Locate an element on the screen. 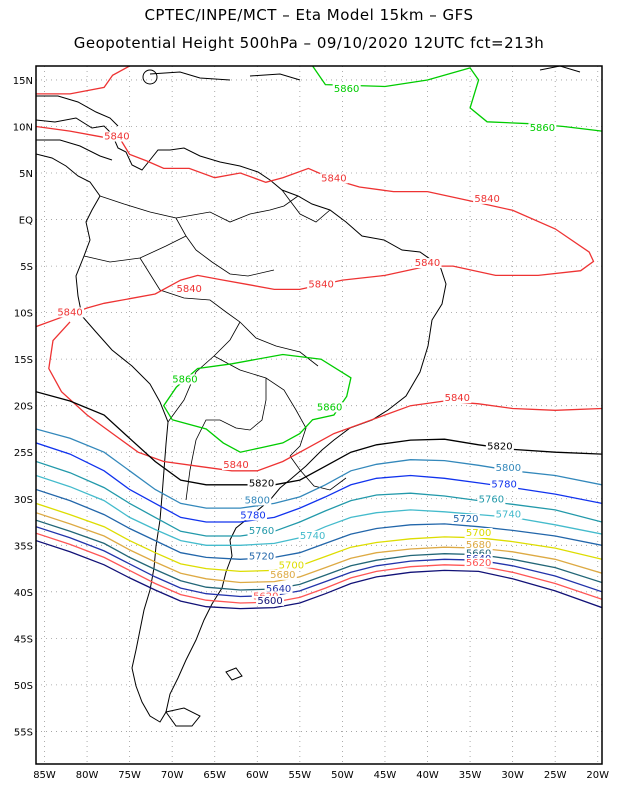  contour-label-5620: 5620 is located at coordinates (478, 563).